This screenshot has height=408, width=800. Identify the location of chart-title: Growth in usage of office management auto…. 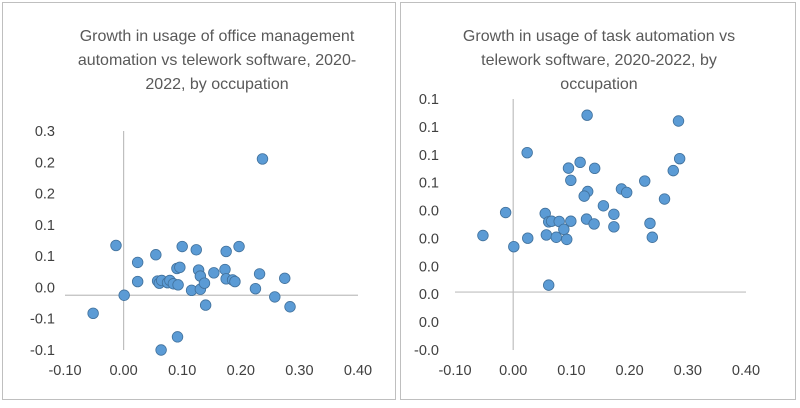
(217, 60).